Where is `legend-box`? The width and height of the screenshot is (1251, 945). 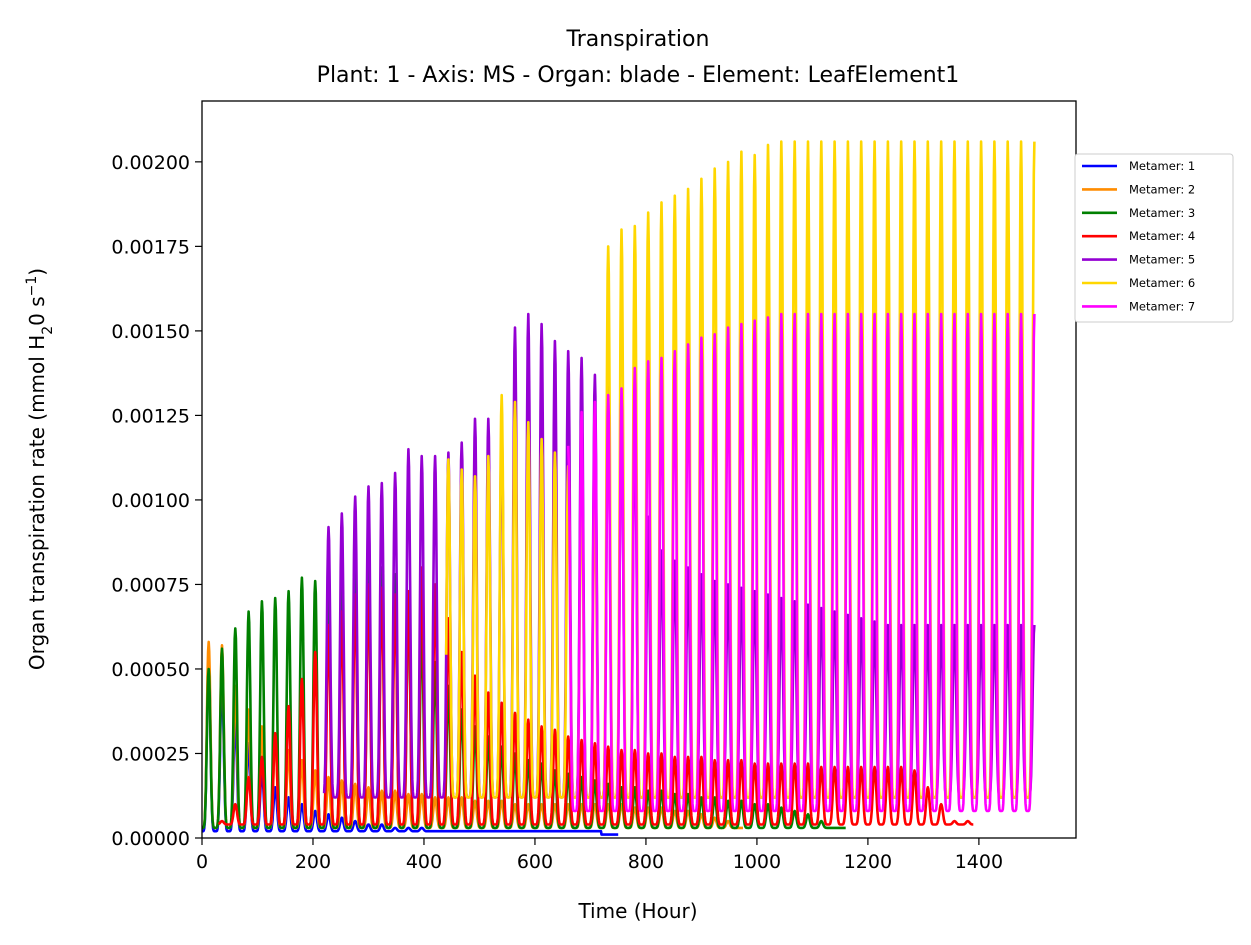 legend-box is located at coordinates (1154, 238).